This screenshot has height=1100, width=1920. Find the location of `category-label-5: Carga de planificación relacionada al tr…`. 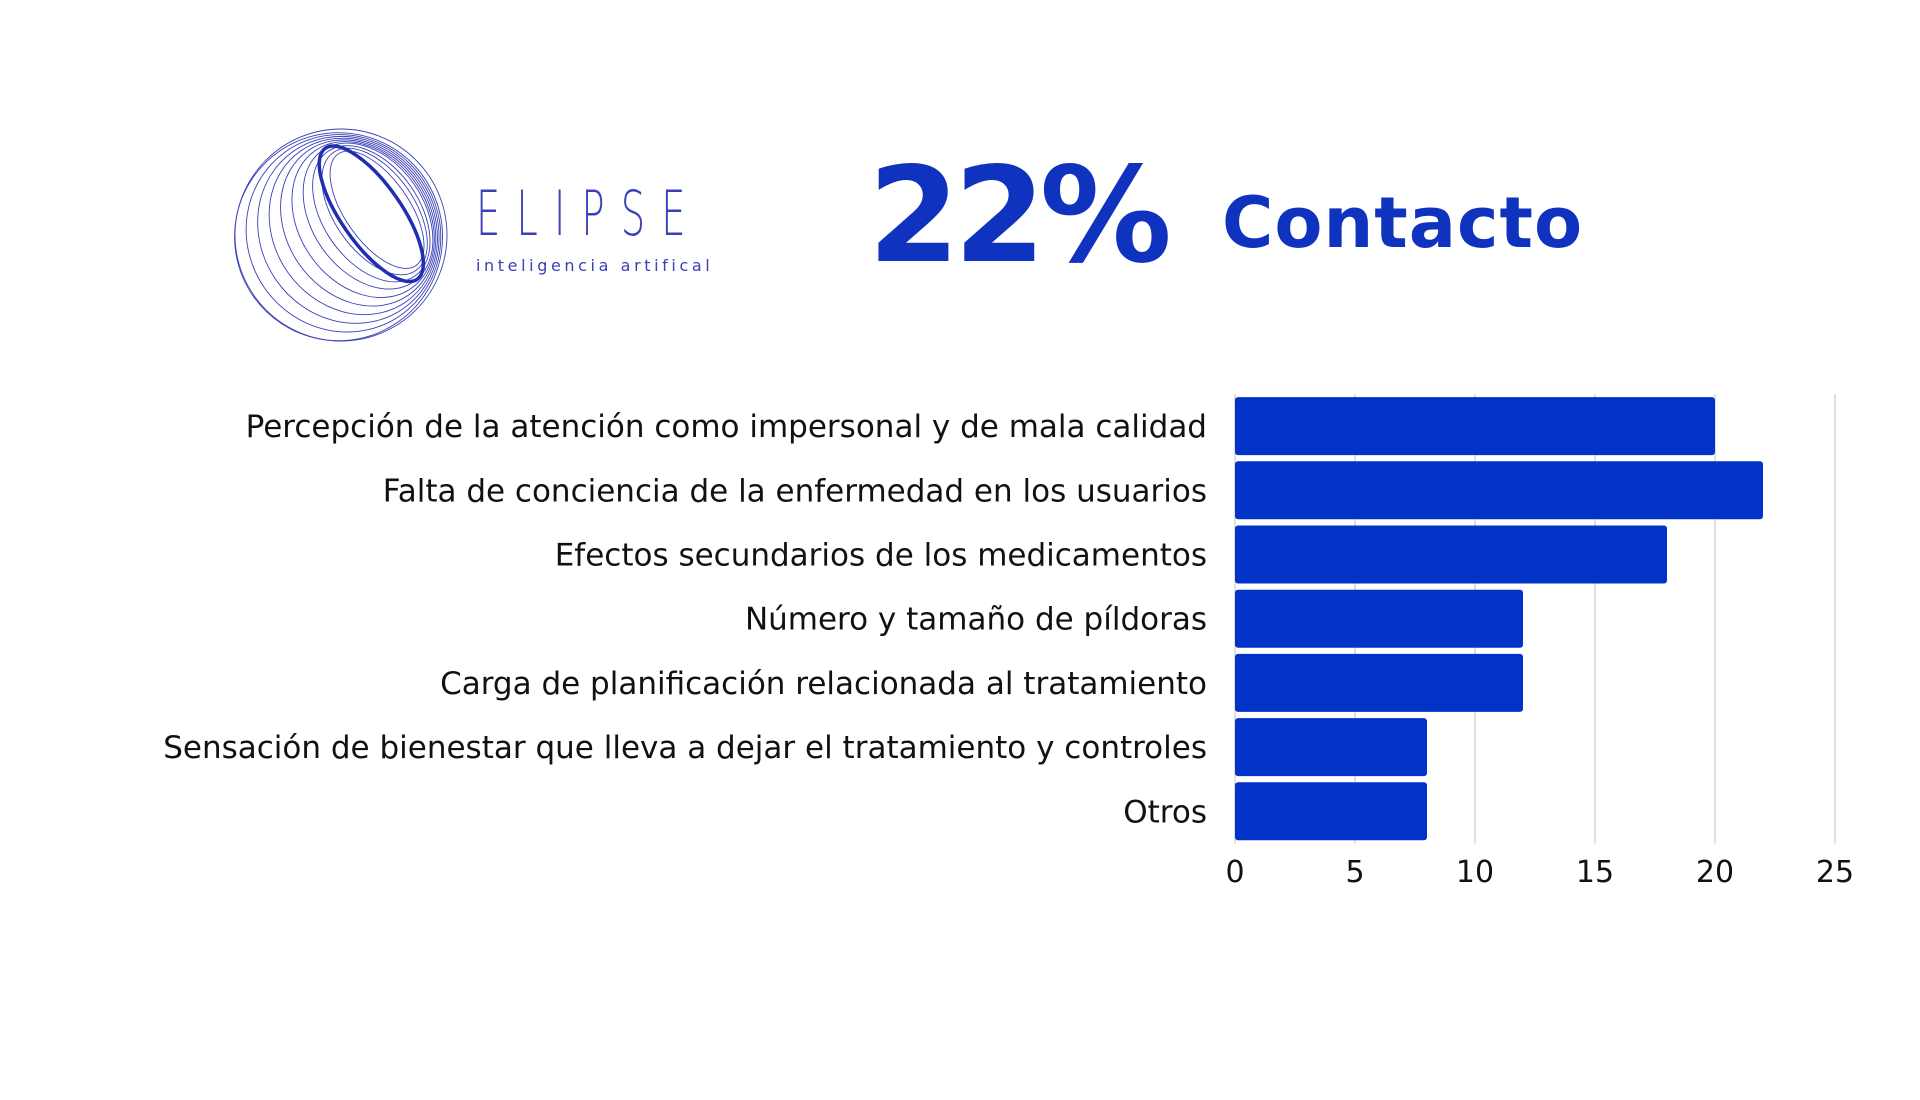

category-label-5: Carga de planificación relacionada al tr… is located at coordinates (823, 684).